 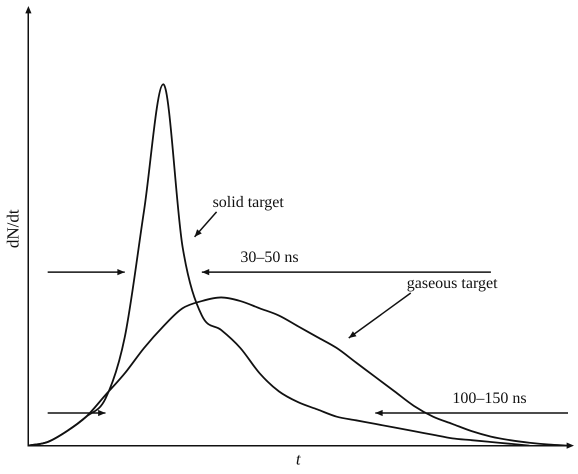 I want to click on annotation: 30–50 ns, so click(x=269, y=257).